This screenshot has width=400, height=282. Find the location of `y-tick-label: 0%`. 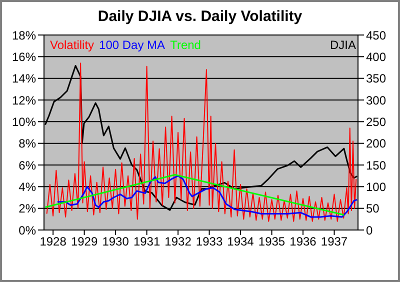

y-tick-label: 0% is located at coordinates (27, 230).